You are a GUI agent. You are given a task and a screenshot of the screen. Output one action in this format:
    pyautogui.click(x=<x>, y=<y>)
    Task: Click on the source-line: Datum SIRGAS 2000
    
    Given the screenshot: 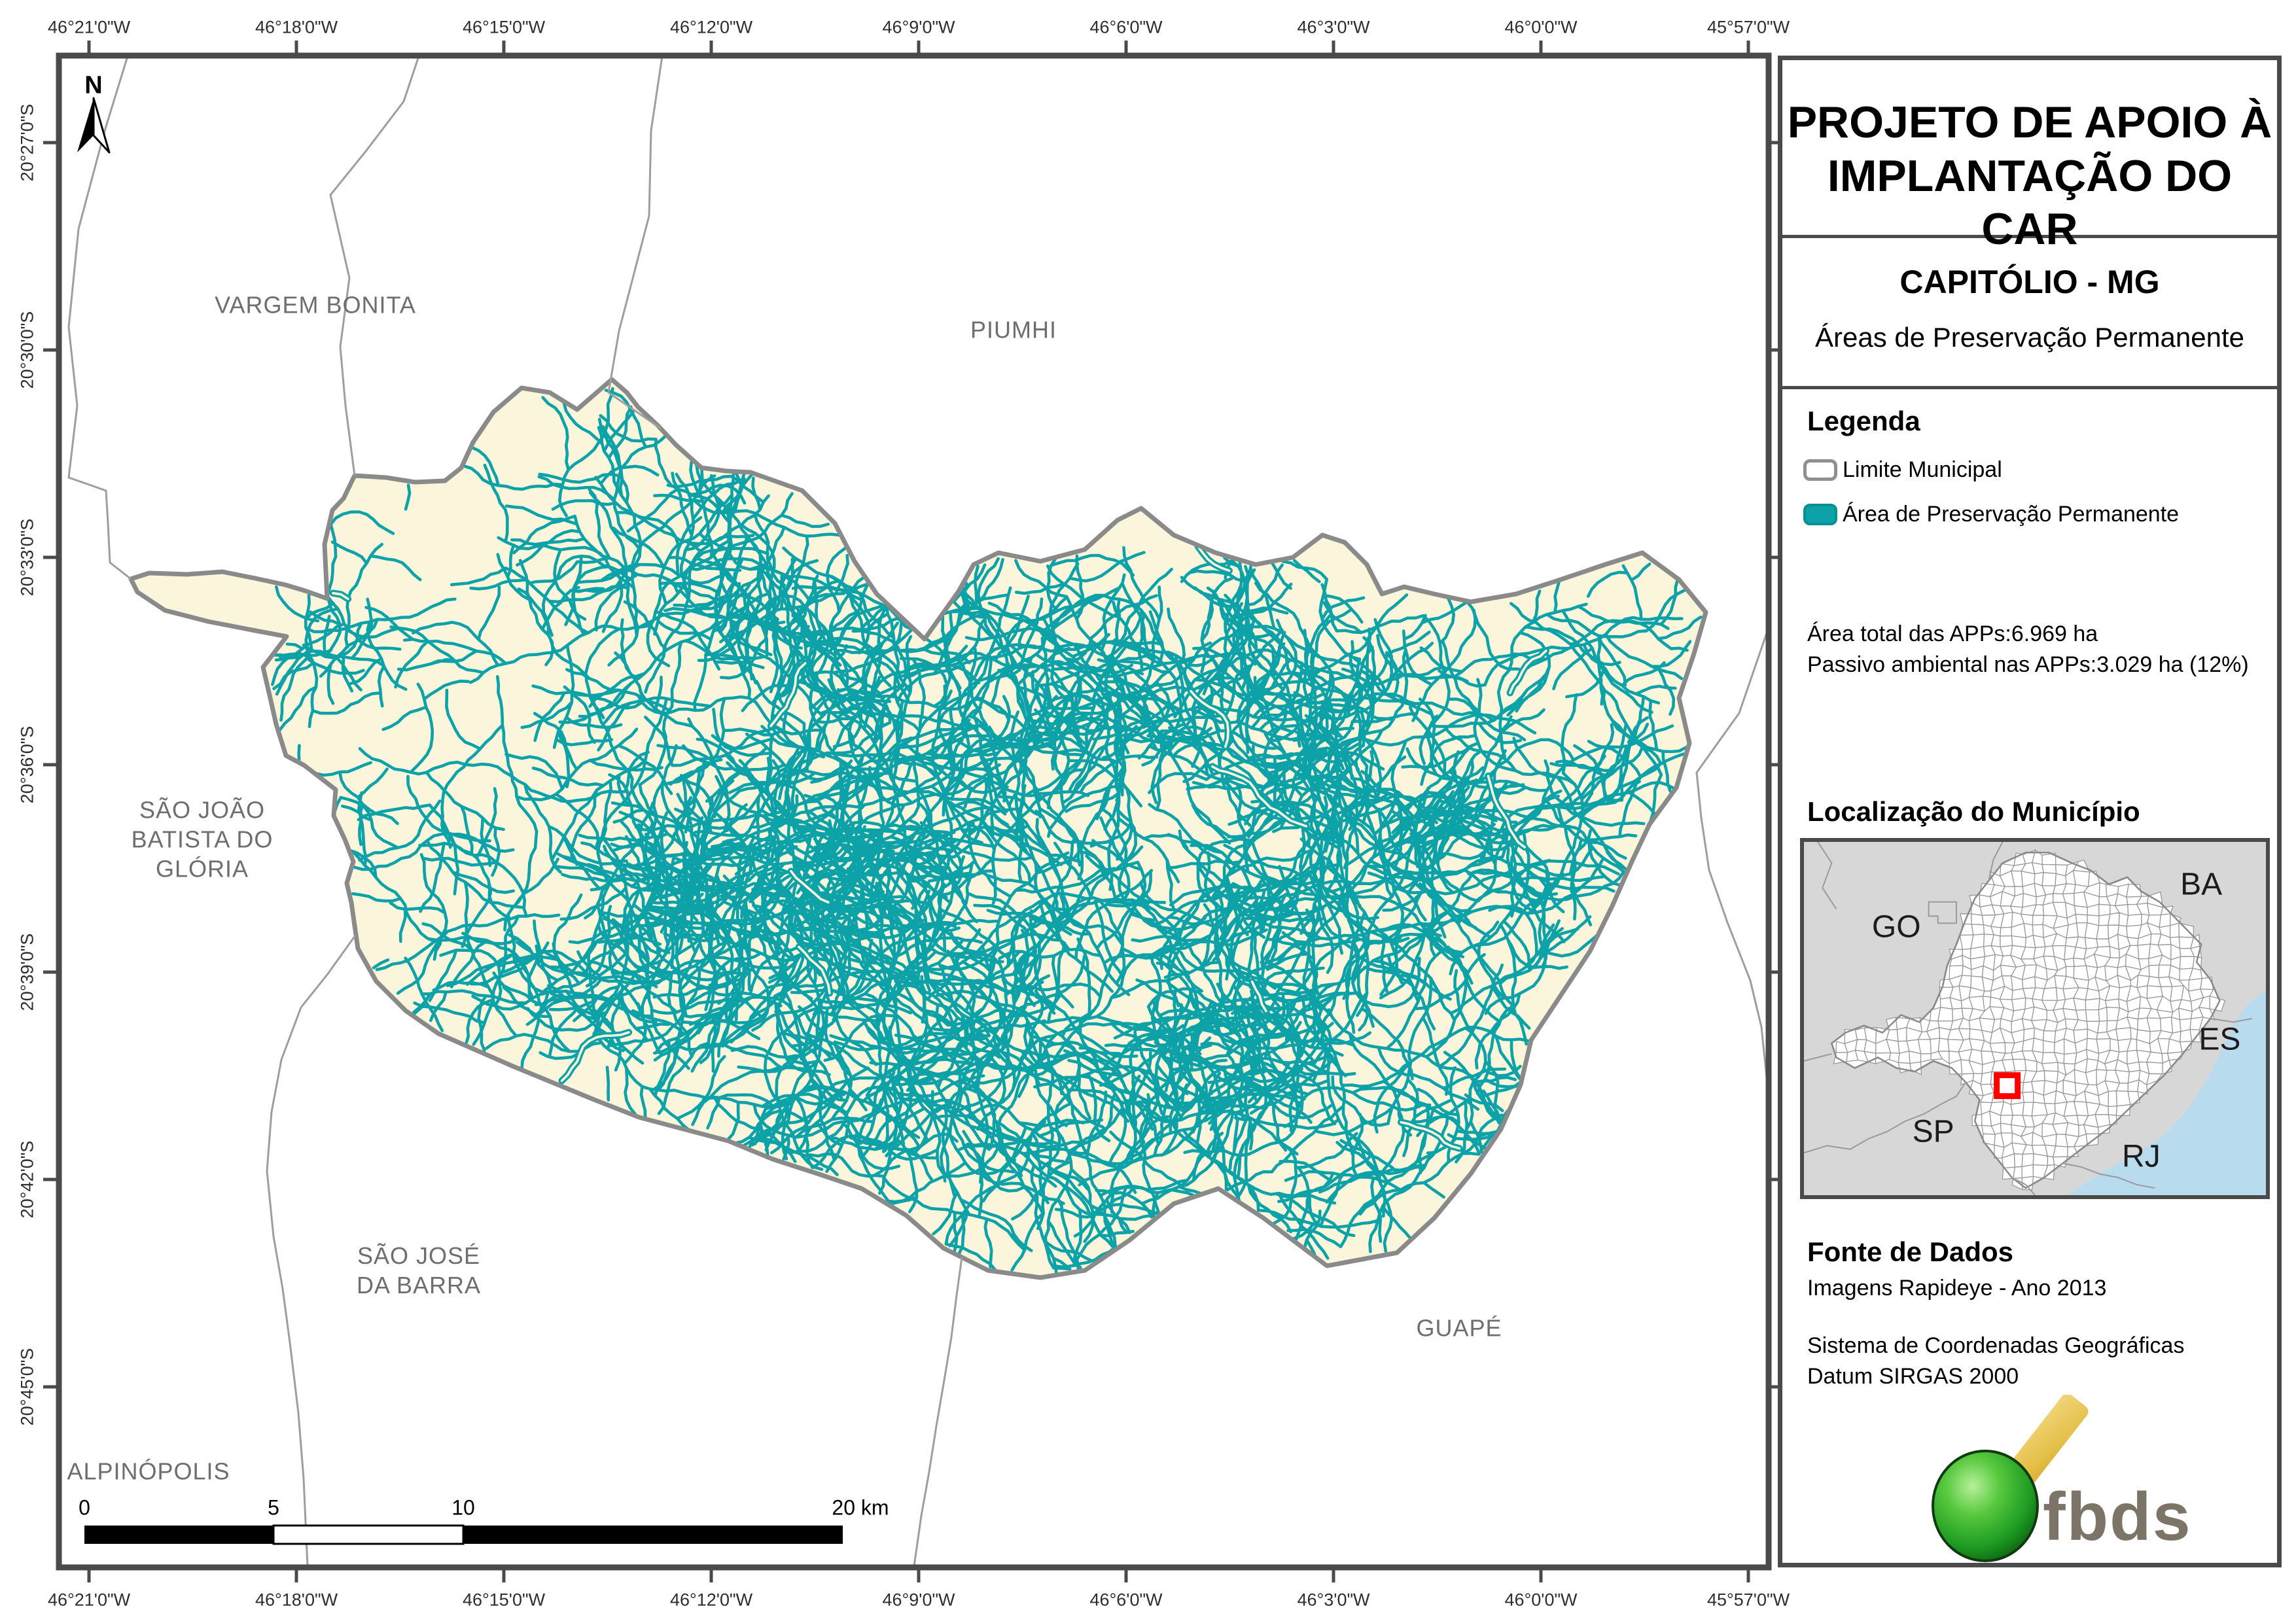 What is the action you would take?
    pyautogui.click(x=1913, y=1377)
    